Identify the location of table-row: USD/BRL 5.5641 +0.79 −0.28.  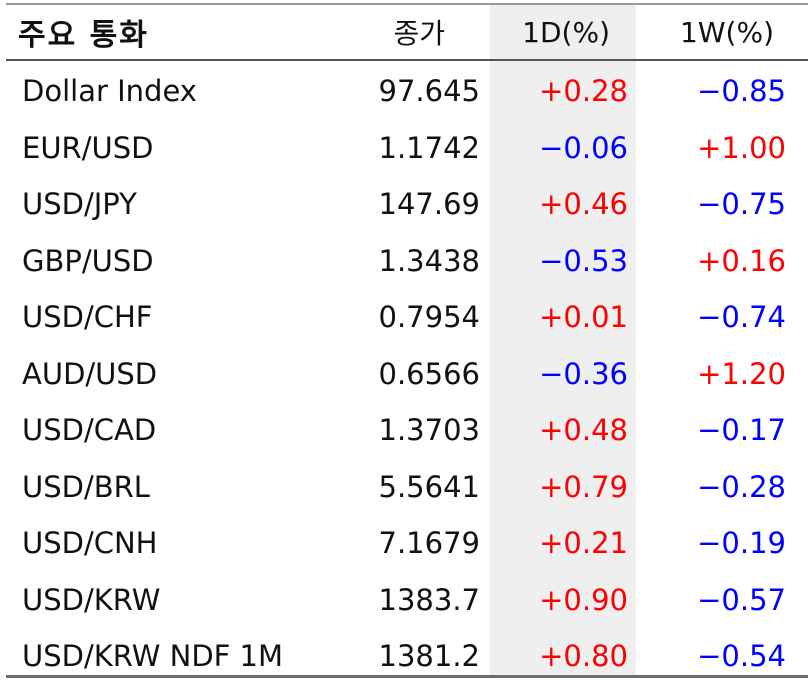
(407, 487).